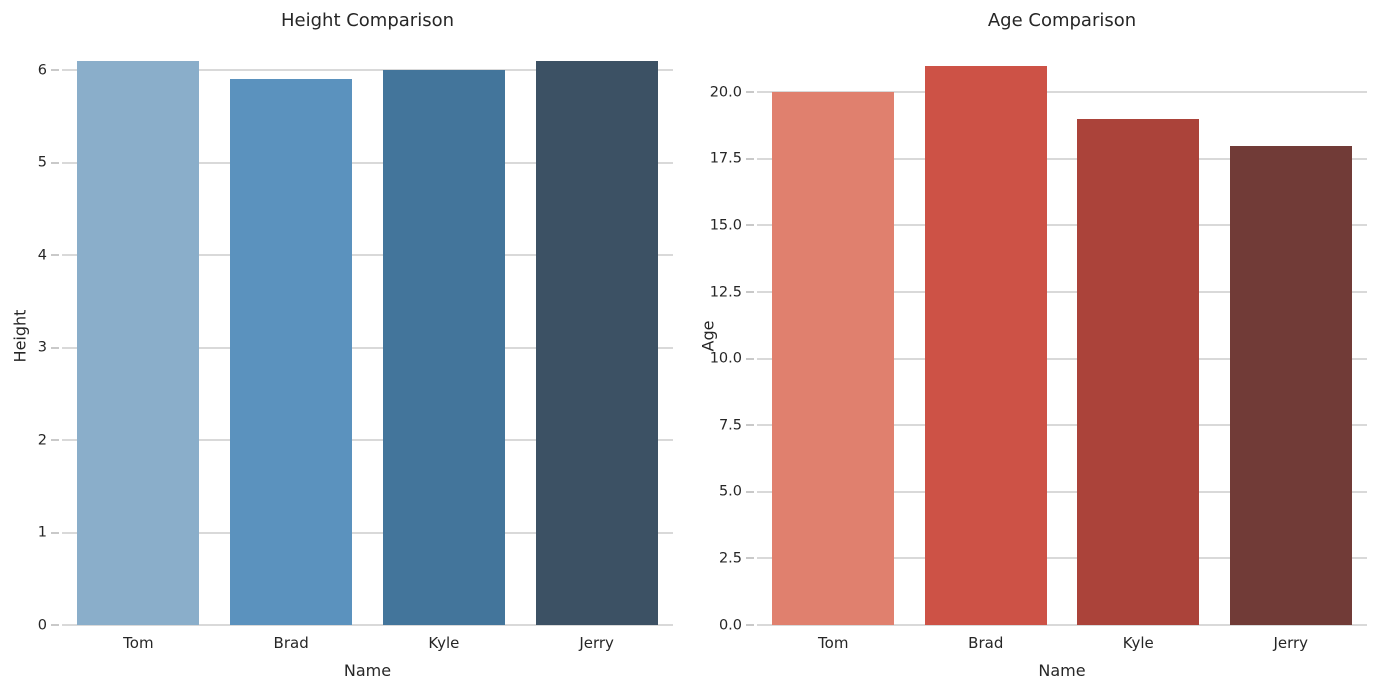  What do you see at coordinates (725, 358) in the screenshot?
I see `y-tick-label: 10.0` at bounding box center [725, 358].